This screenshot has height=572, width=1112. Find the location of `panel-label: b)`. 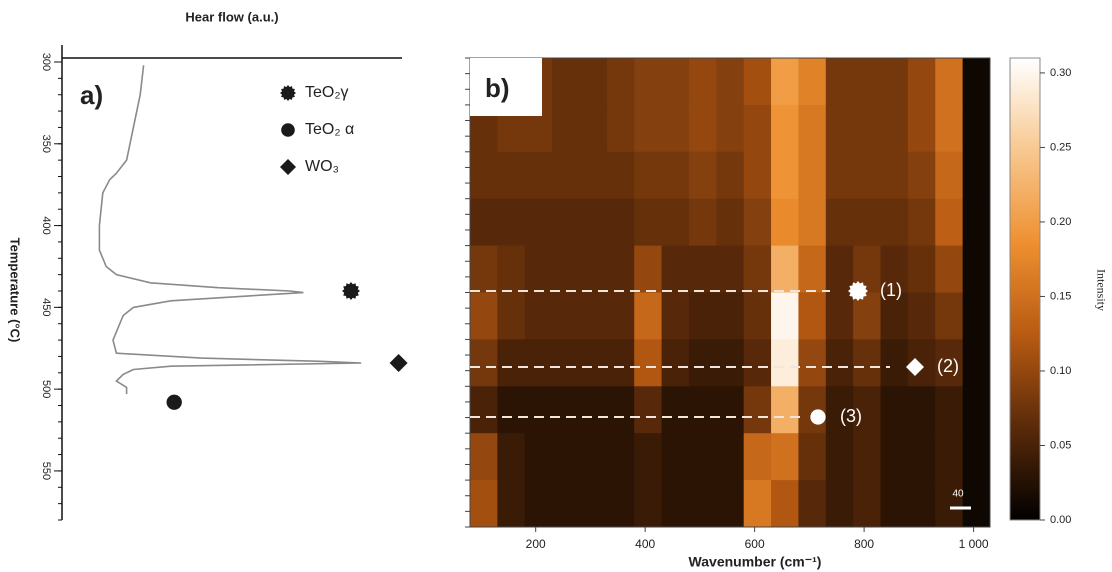

panel-label: b) is located at coordinates (497, 88).